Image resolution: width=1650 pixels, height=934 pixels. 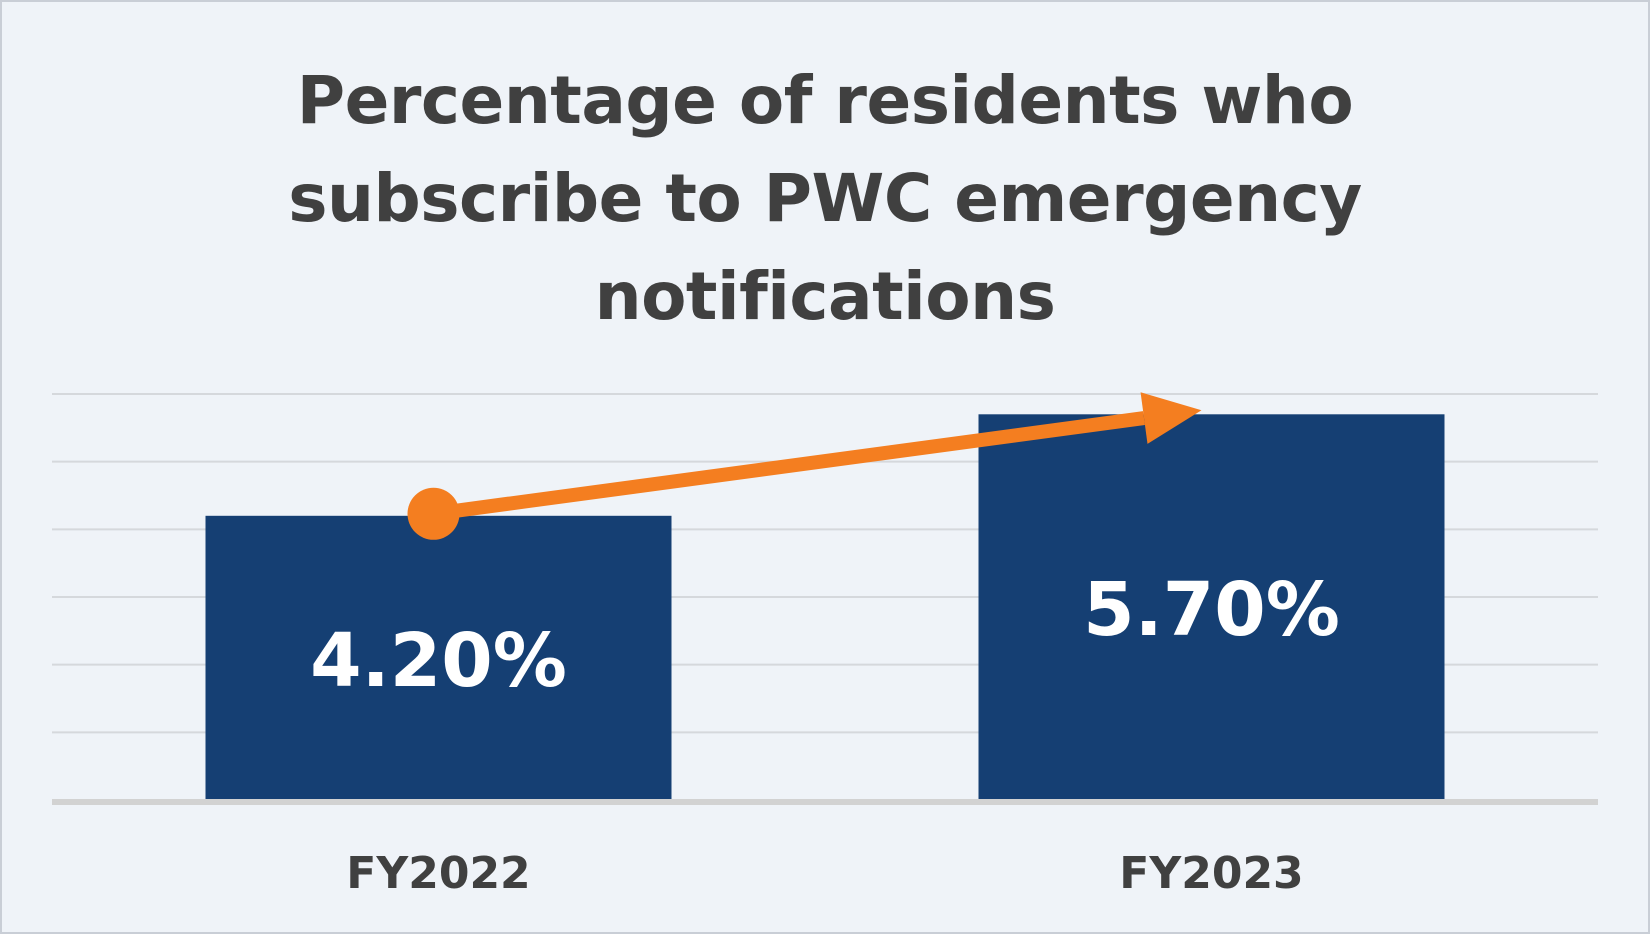 I want to click on data-label: 5.70%, so click(x=1211, y=610).